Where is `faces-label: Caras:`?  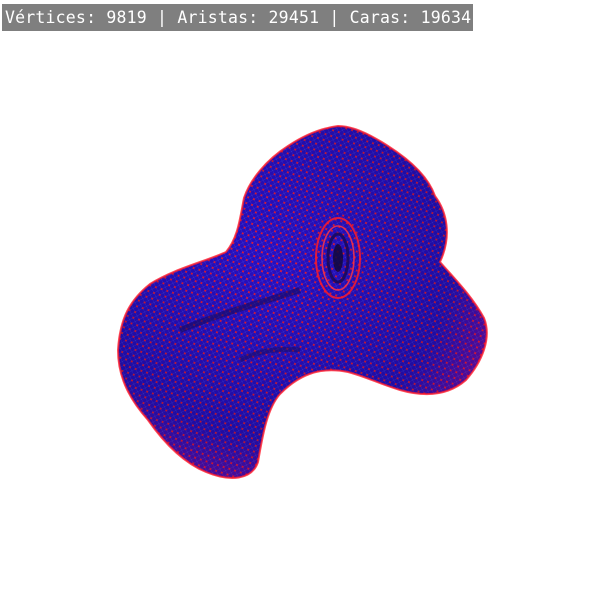 faces-label: Caras: is located at coordinates (380, 17).